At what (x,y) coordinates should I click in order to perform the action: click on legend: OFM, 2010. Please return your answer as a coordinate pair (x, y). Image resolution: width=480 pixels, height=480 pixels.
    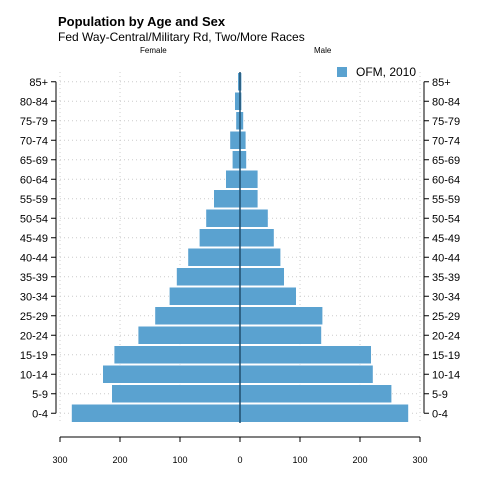
    Looking at the image, I should click on (376, 72).